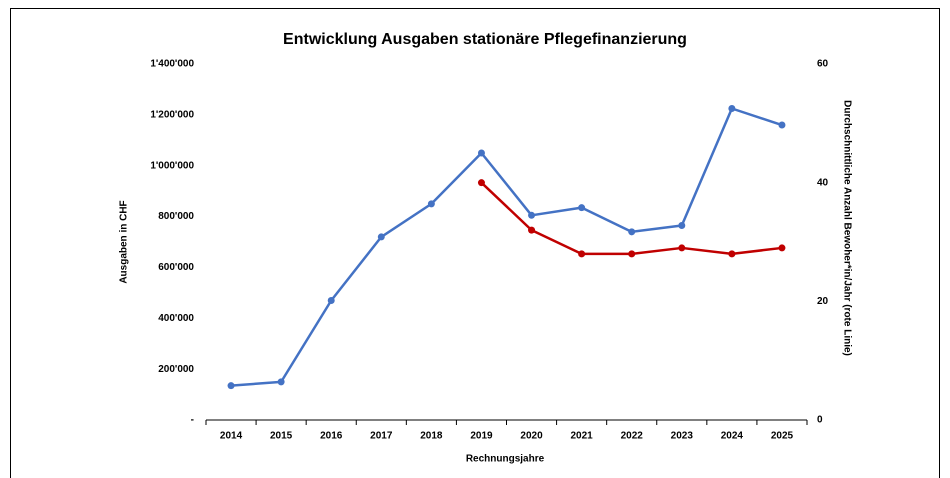 The image size is (950, 478). What do you see at coordinates (823, 182) in the screenshot?
I see `y2-tick-label: 40` at bounding box center [823, 182].